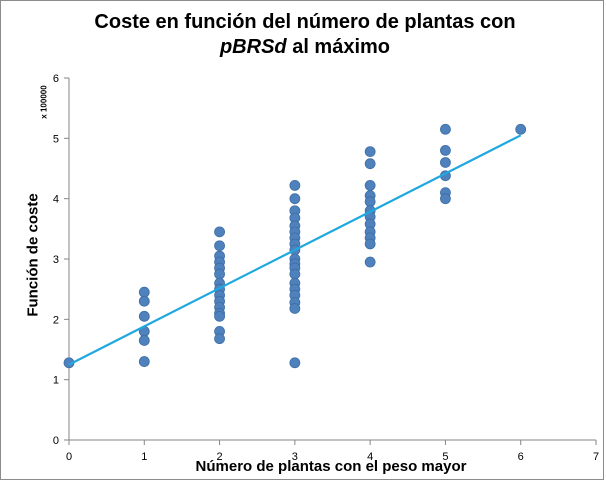 The height and width of the screenshot is (482, 606). What do you see at coordinates (56, 441) in the screenshot?
I see `y-tick-label: 0` at bounding box center [56, 441].